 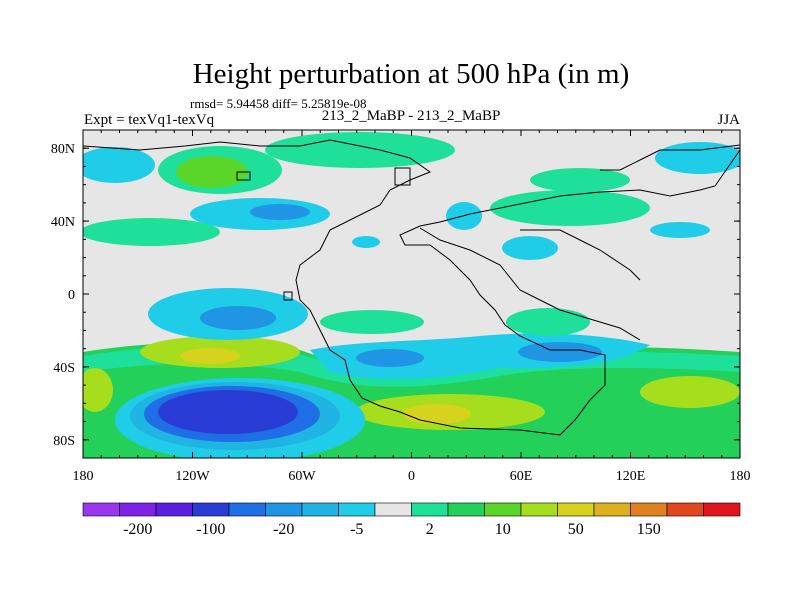 I want to click on colorbar: -200 -100 -20 -5 2 10 50 150, so click(x=411, y=520).